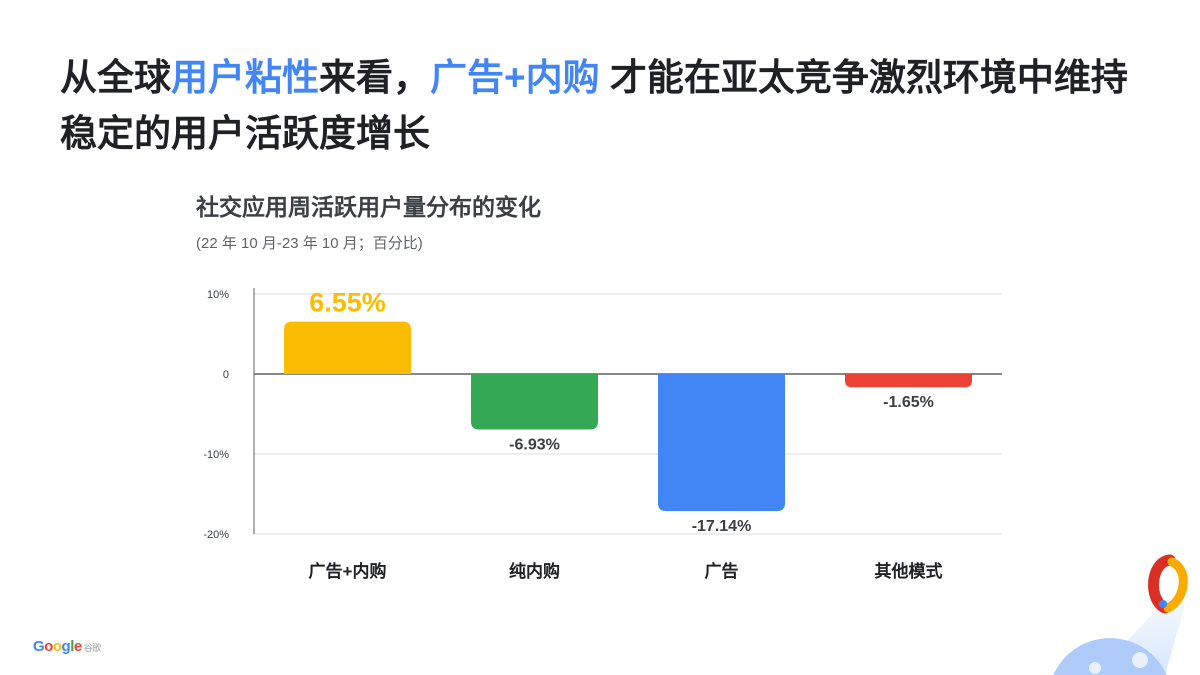 This screenshot has height=675, width=1200. I want to click on rocket-dot-icon, so click(1163, 604).